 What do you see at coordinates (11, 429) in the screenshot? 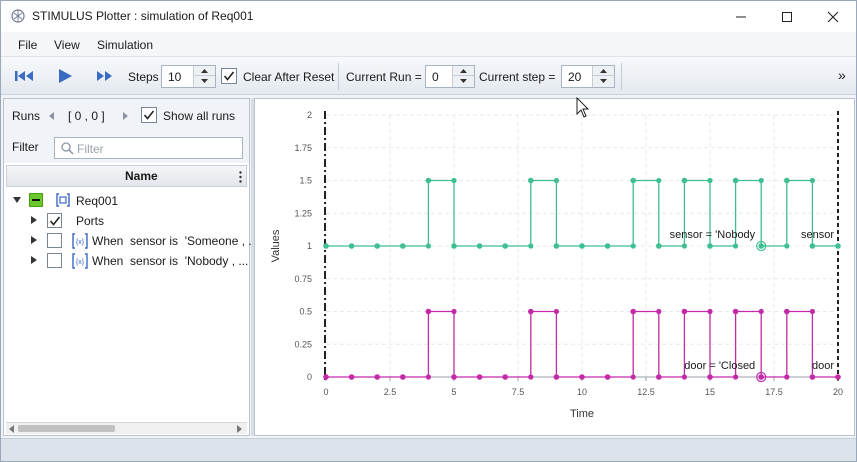
I see `scroll-left-icon` at bounding box center [11, 429].